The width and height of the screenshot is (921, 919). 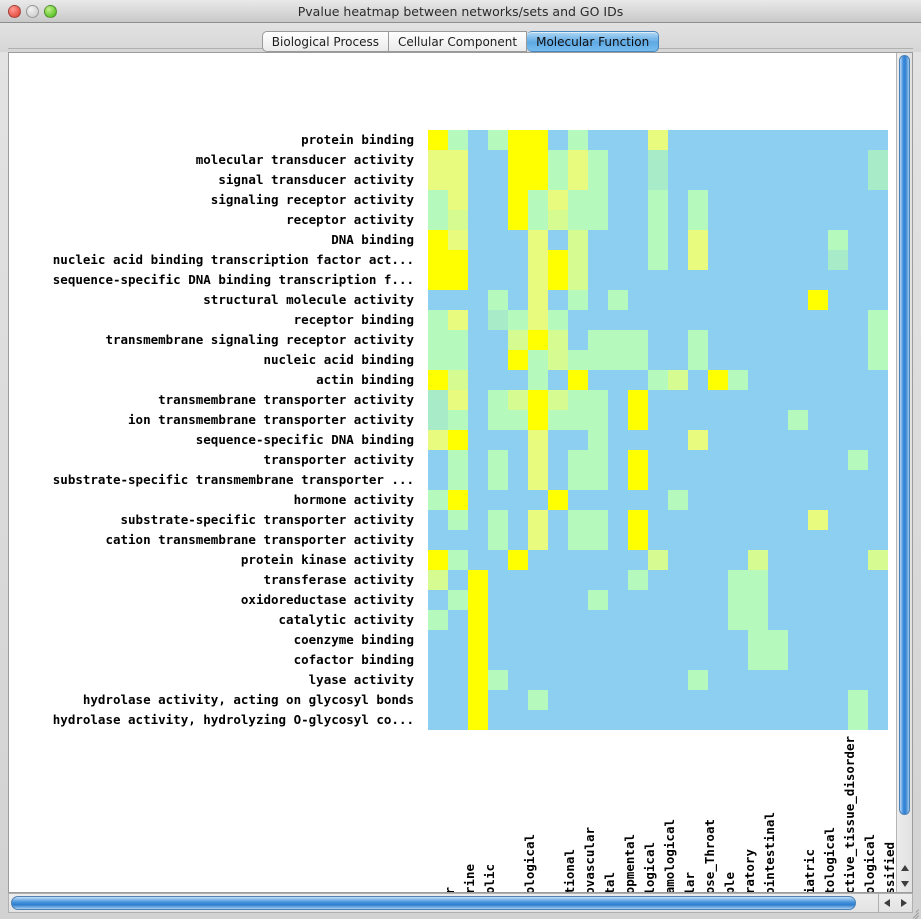 I want to click on minimize-button, so click(x=32, y=11).